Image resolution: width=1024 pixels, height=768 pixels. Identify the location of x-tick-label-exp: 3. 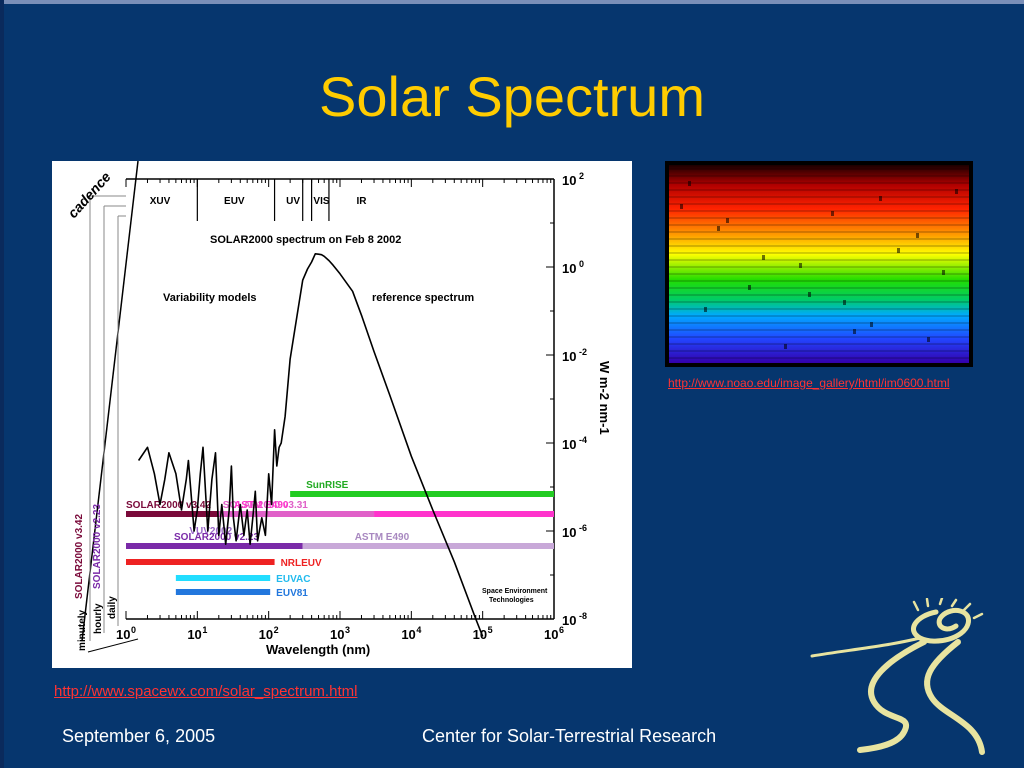
(347, 630).